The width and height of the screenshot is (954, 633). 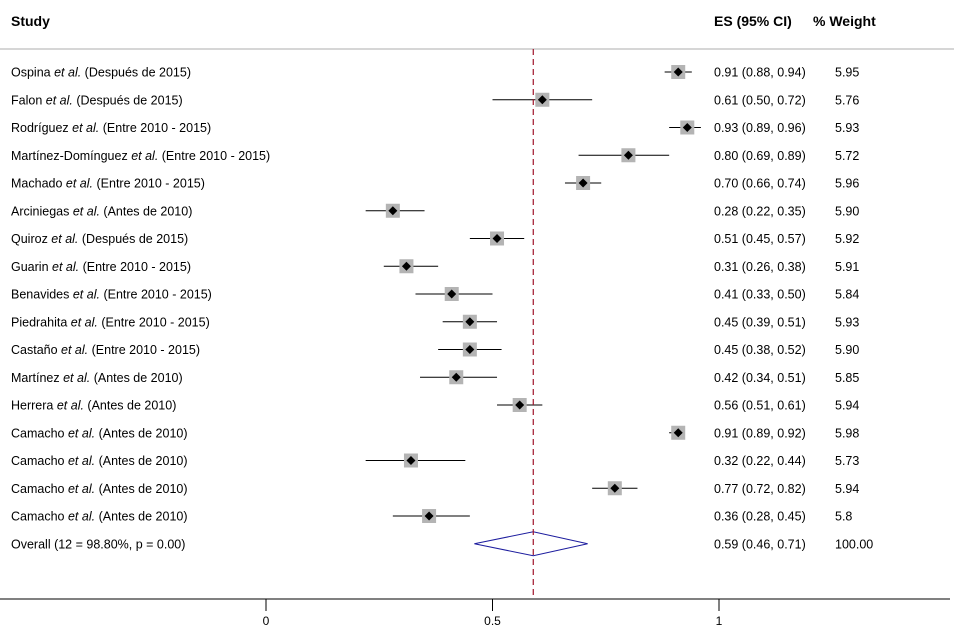 What do you see at coordinates (760, 156) in the screenshot?
I see `effect-size-text: 0.80 (0.69, 0.89)` at bounding box center [760, 156].